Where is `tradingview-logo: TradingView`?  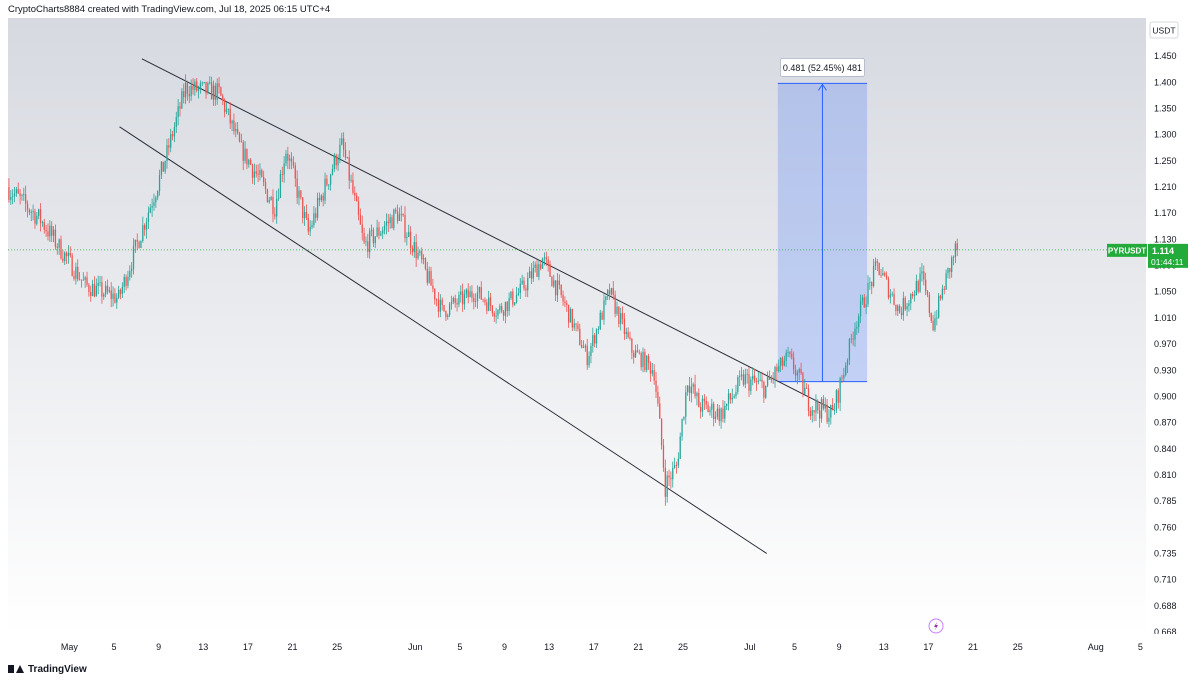 tradingview-logo: TradingView is located at coordinates (47, 669).